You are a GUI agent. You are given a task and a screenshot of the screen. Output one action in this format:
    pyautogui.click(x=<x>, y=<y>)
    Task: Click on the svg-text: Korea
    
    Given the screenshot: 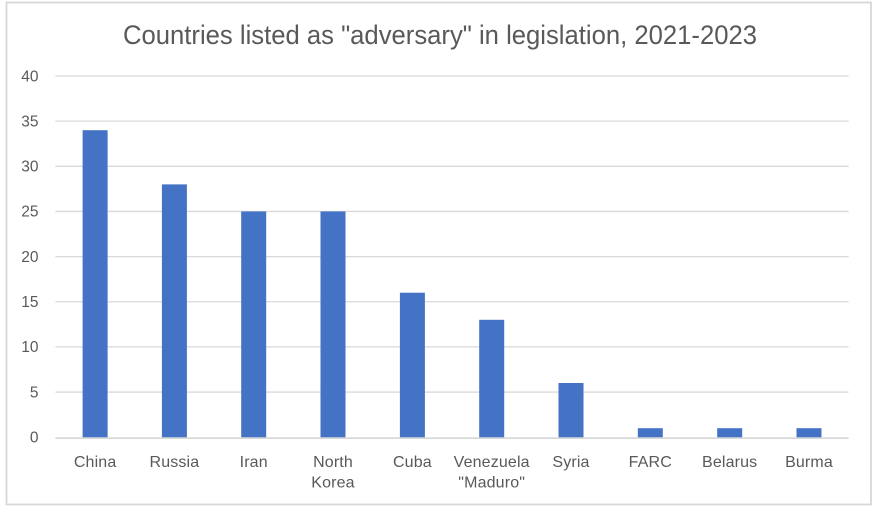 What is the action you would take?
    pyautogui.click(x=332, y=482)
    